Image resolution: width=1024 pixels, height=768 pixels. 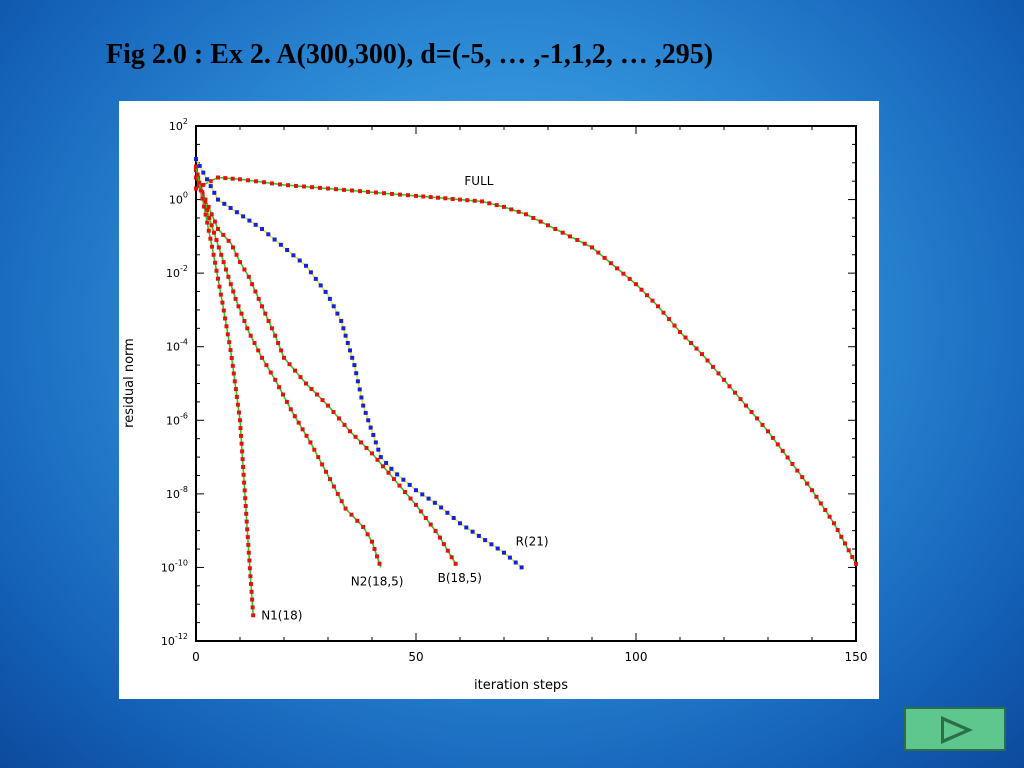 I want to click on y-tick-label: 10², so click(x=178, y=125).